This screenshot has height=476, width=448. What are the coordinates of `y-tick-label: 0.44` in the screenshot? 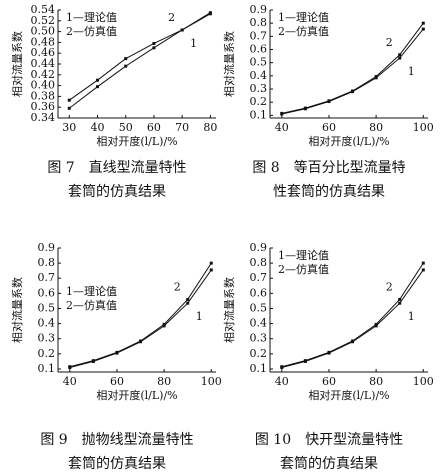 It's located at (43, 63).